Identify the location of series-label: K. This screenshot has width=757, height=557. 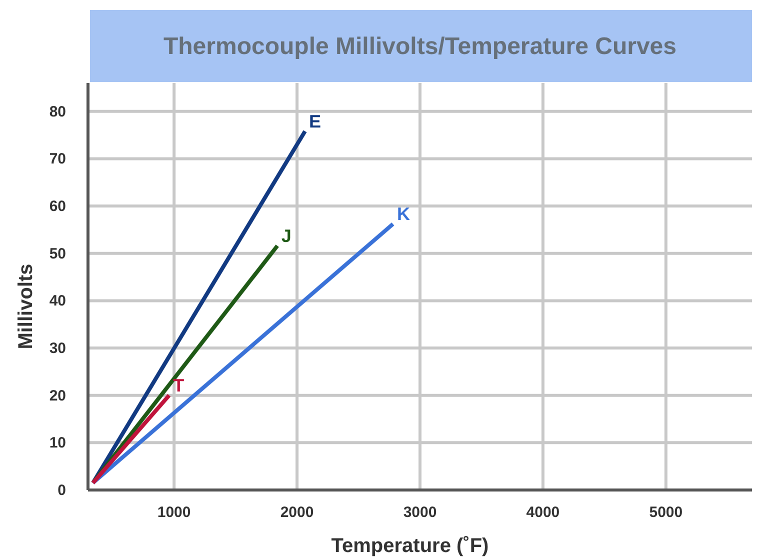
(403, 214).